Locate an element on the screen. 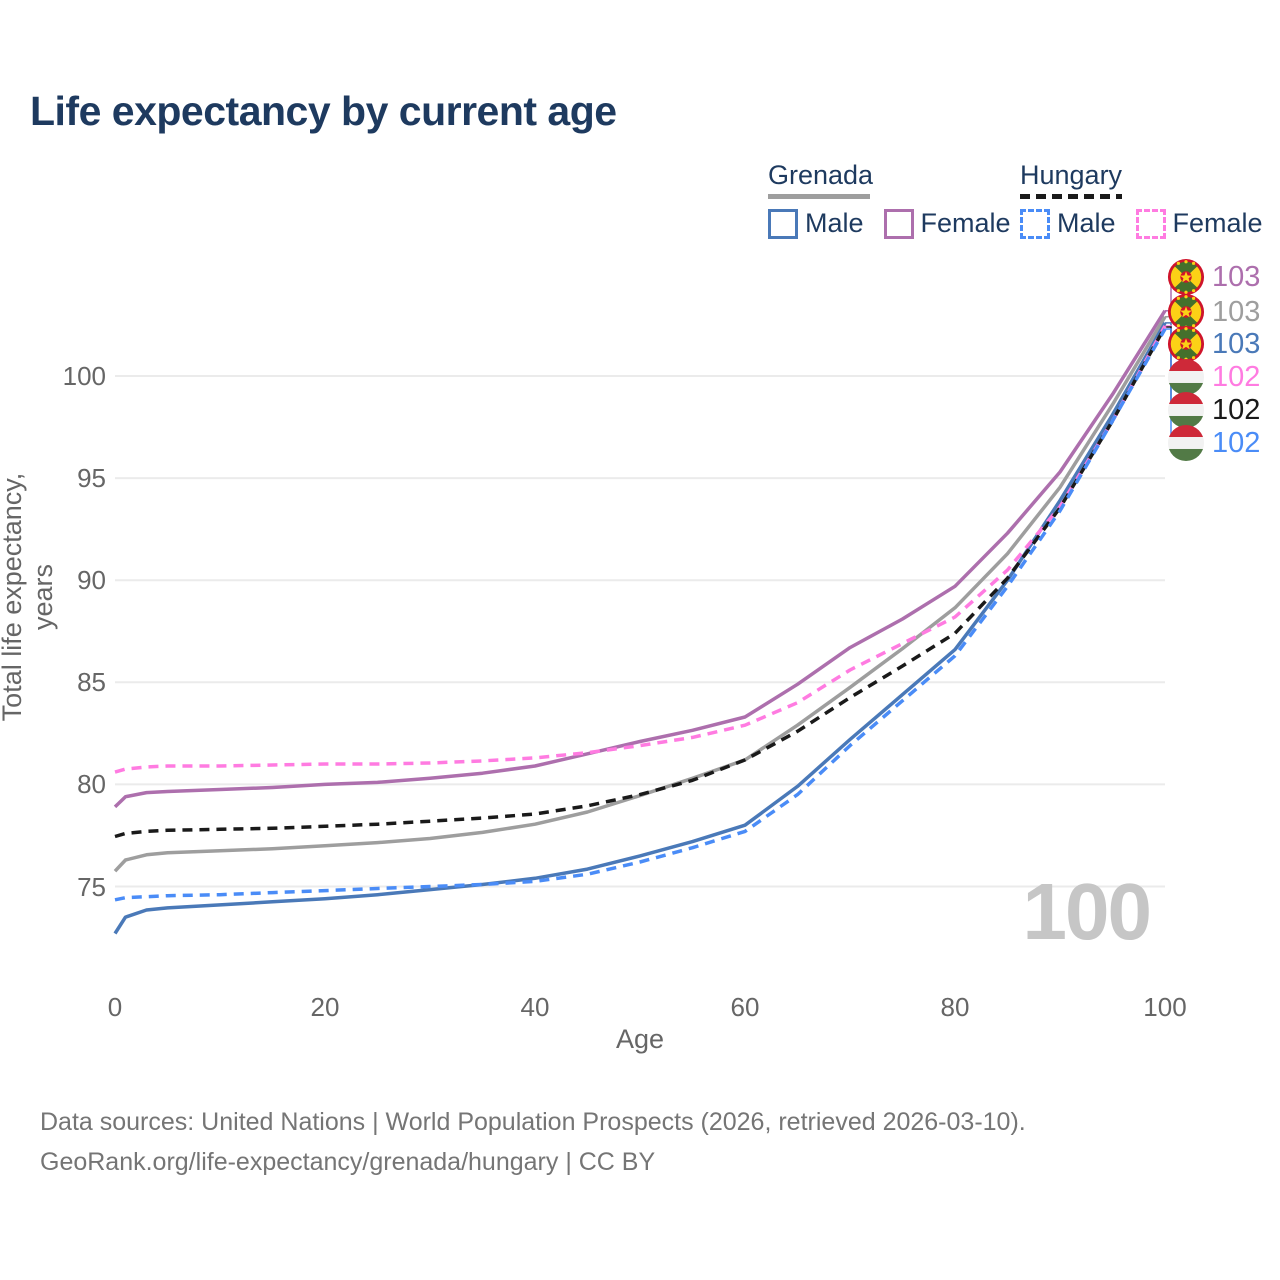  annotation-row-hungary-female: 102 is located at coordinates (1213, 377).